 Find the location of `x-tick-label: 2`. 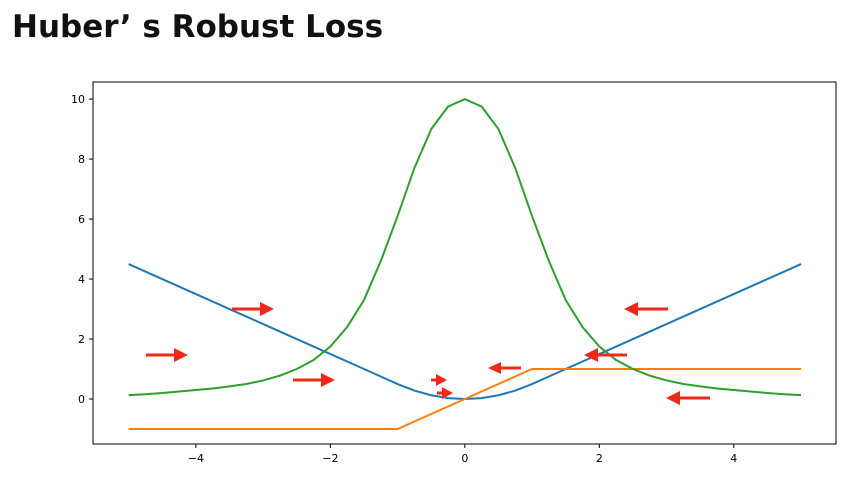

x-tick-label: 2 is located at coordinates (599, 458).